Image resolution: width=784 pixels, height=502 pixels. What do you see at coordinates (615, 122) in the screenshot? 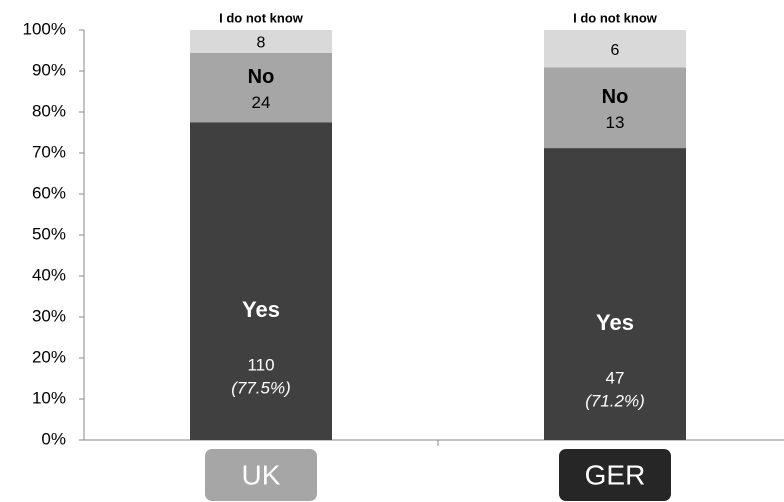
I see `count-label: 13` at bounding box center [615, 122].